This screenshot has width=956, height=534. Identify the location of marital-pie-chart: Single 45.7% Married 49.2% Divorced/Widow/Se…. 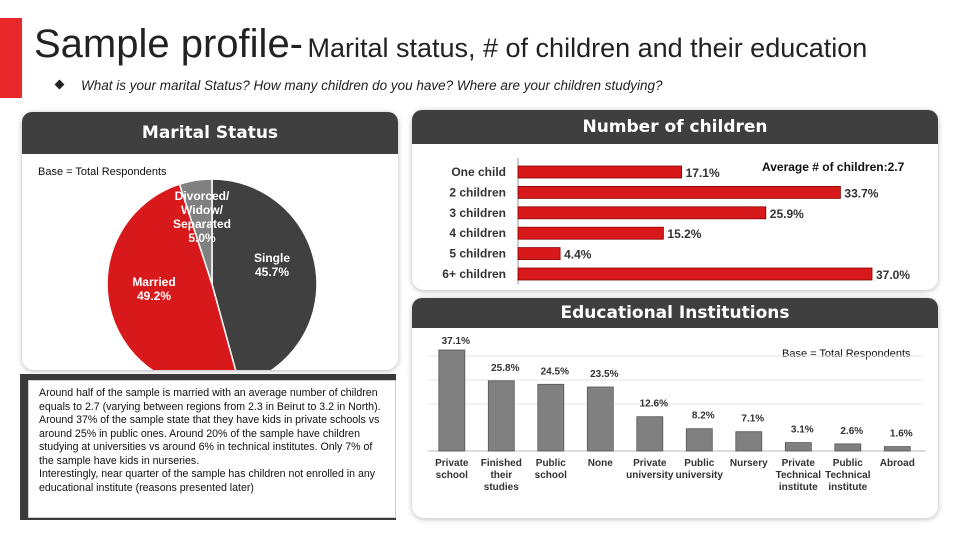
(212, 274).